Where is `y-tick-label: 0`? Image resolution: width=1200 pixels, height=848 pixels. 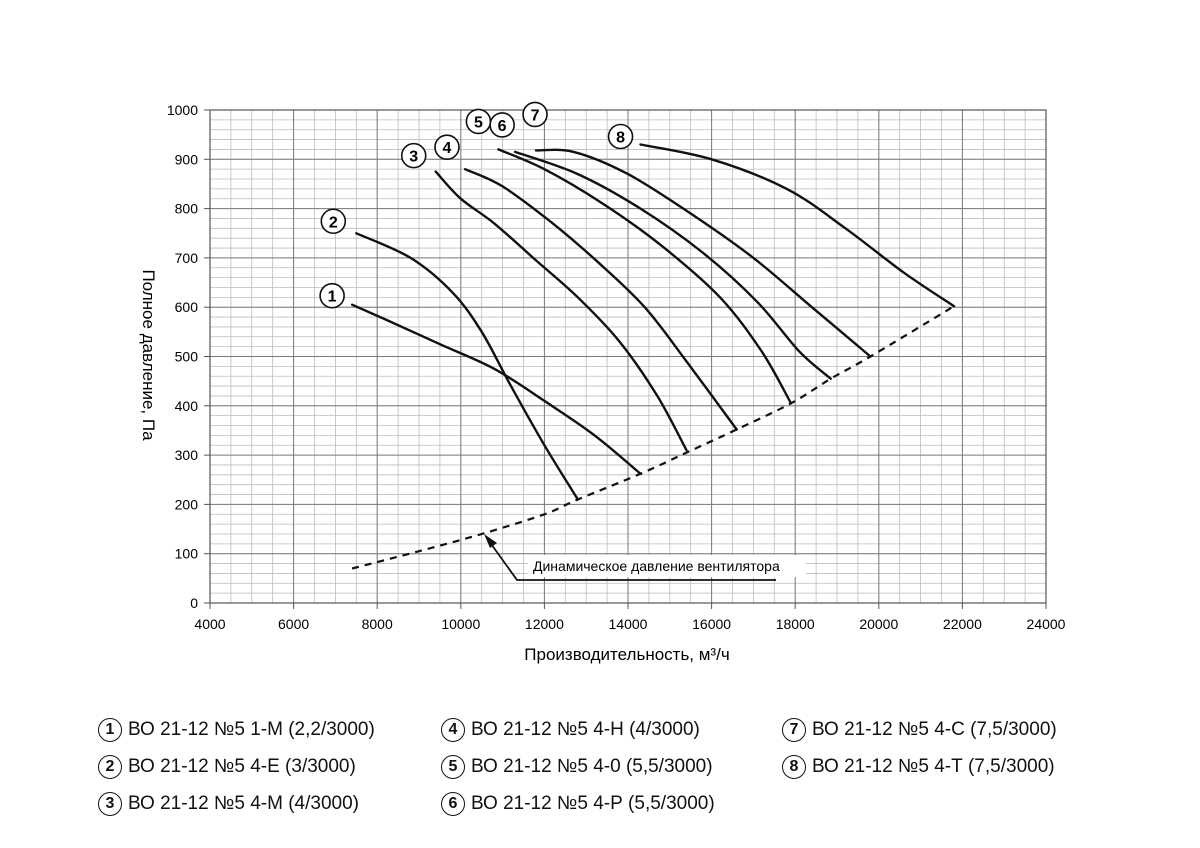 y-tick-label: 0 is located at coordinates (194, 603).